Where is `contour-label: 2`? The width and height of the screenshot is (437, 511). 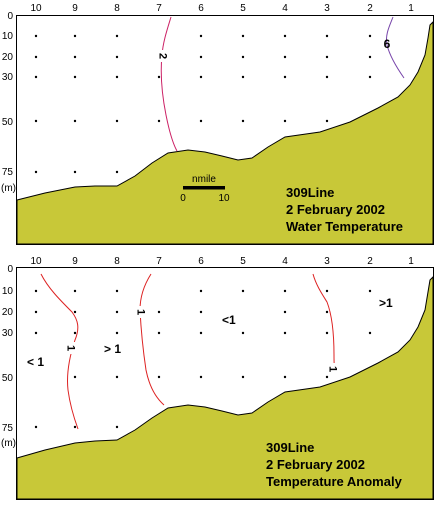 contour-label: 2 is located at coordinates (163, 56).